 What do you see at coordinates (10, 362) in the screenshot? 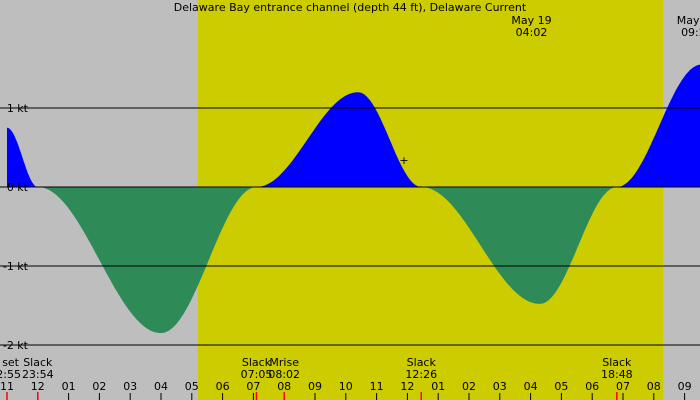
I see `bottom-event-label-0: set` at bounding box center [10, 362].